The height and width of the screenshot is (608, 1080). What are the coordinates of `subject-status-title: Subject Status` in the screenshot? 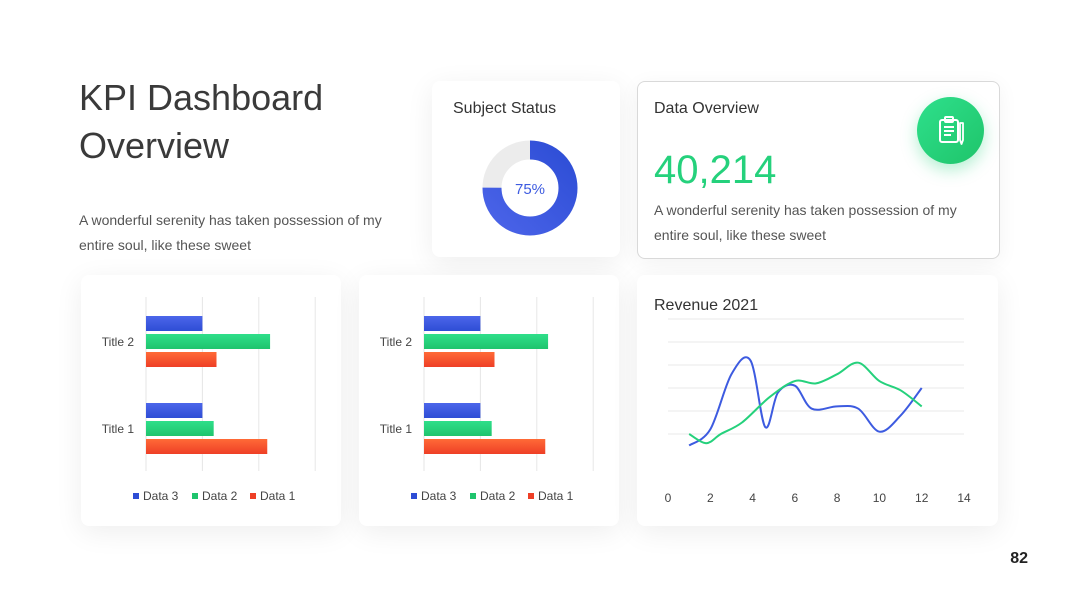 It's located at (505, 108).